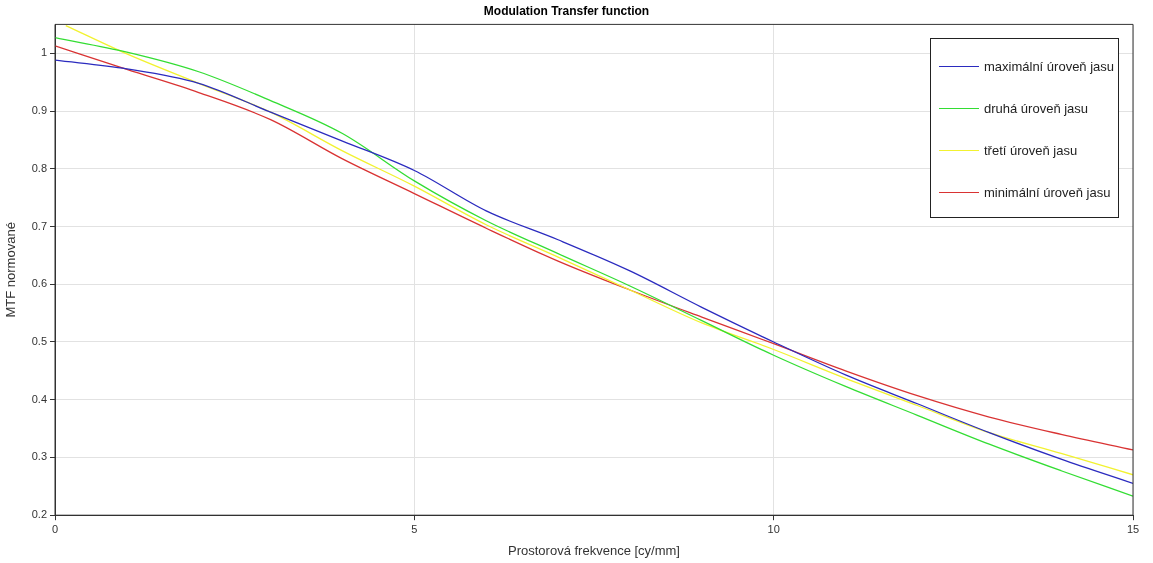 This screenshot has height=563, width=1153. I want to click on y-tick-label: 0.9, so click(39, 110).